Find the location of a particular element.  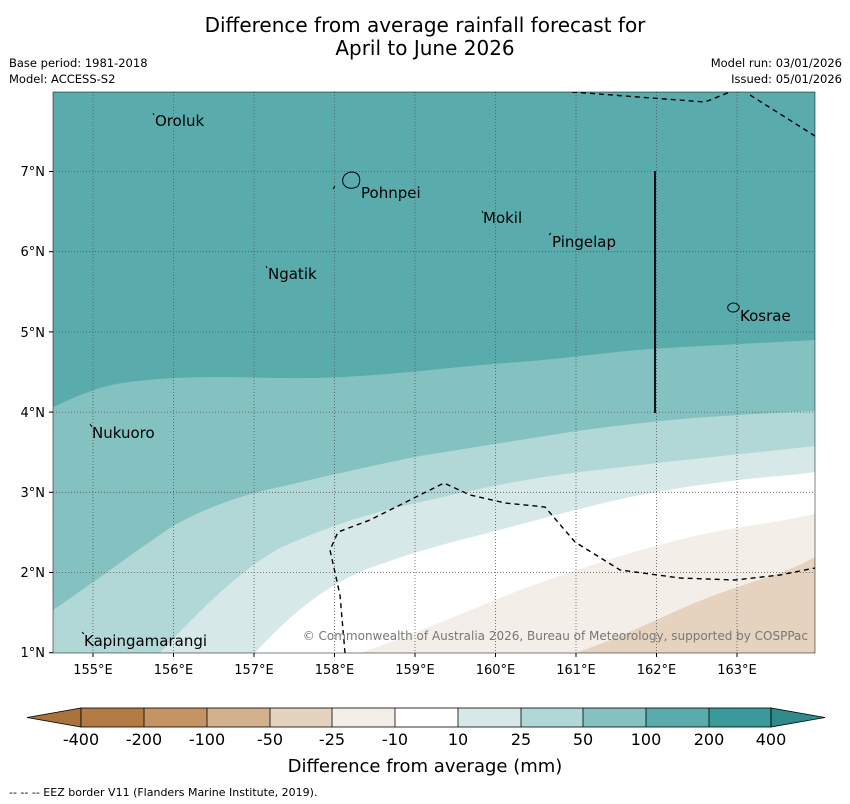

colorbar-label-3: -100 is located at coordinates (207, 739).